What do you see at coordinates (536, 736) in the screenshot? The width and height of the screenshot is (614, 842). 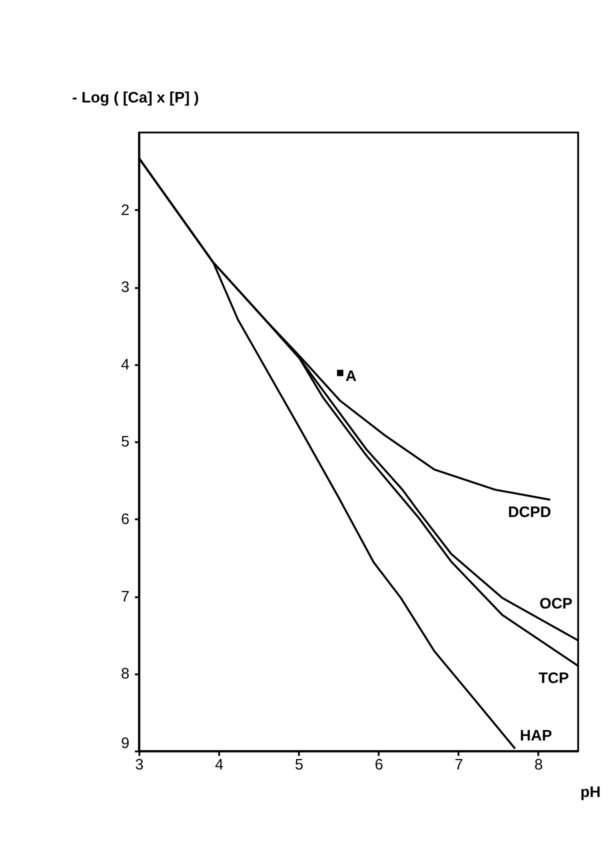 I see `series-label: HAP` at bounding box center [536, 736].